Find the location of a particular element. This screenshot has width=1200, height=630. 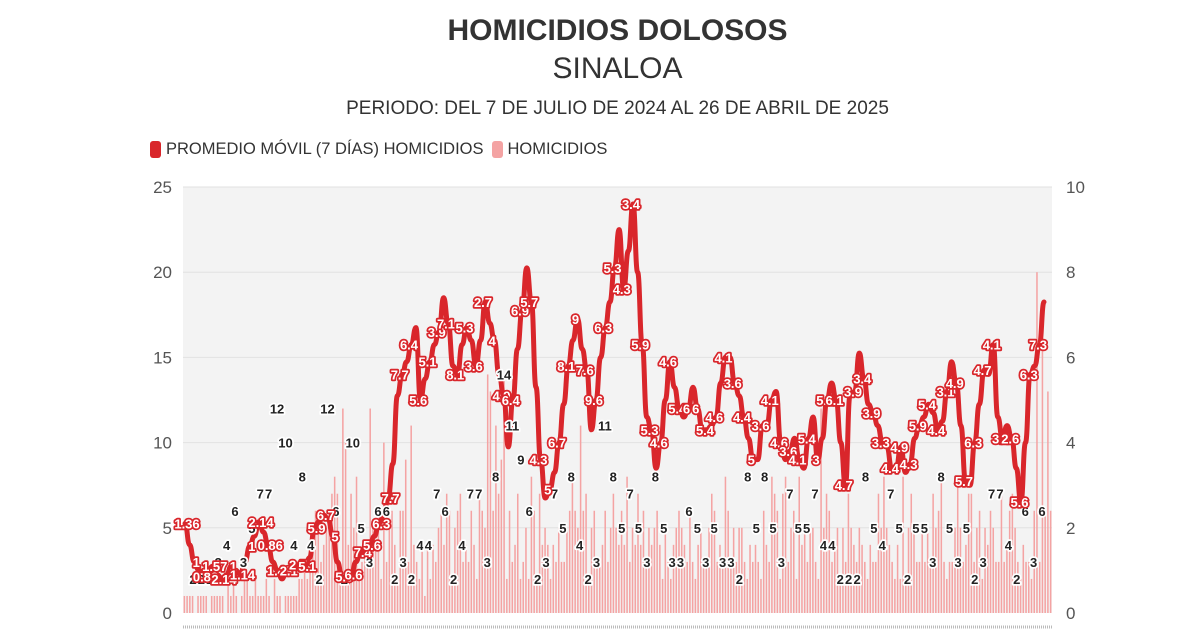

moving-average-value-label: 9.6 is located at coordinates (594, 400).